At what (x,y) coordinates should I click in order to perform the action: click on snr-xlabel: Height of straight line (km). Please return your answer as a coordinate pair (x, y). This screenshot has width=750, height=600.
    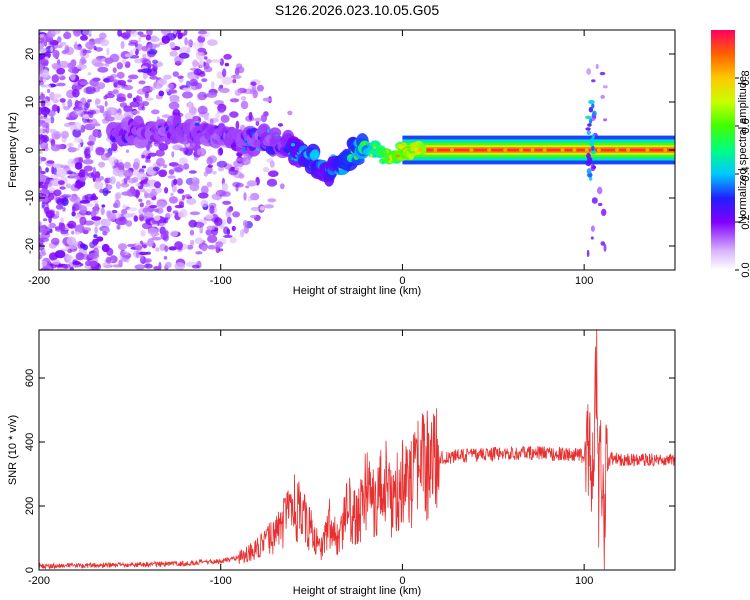
    Looking at the image, I should click on (357, 591).